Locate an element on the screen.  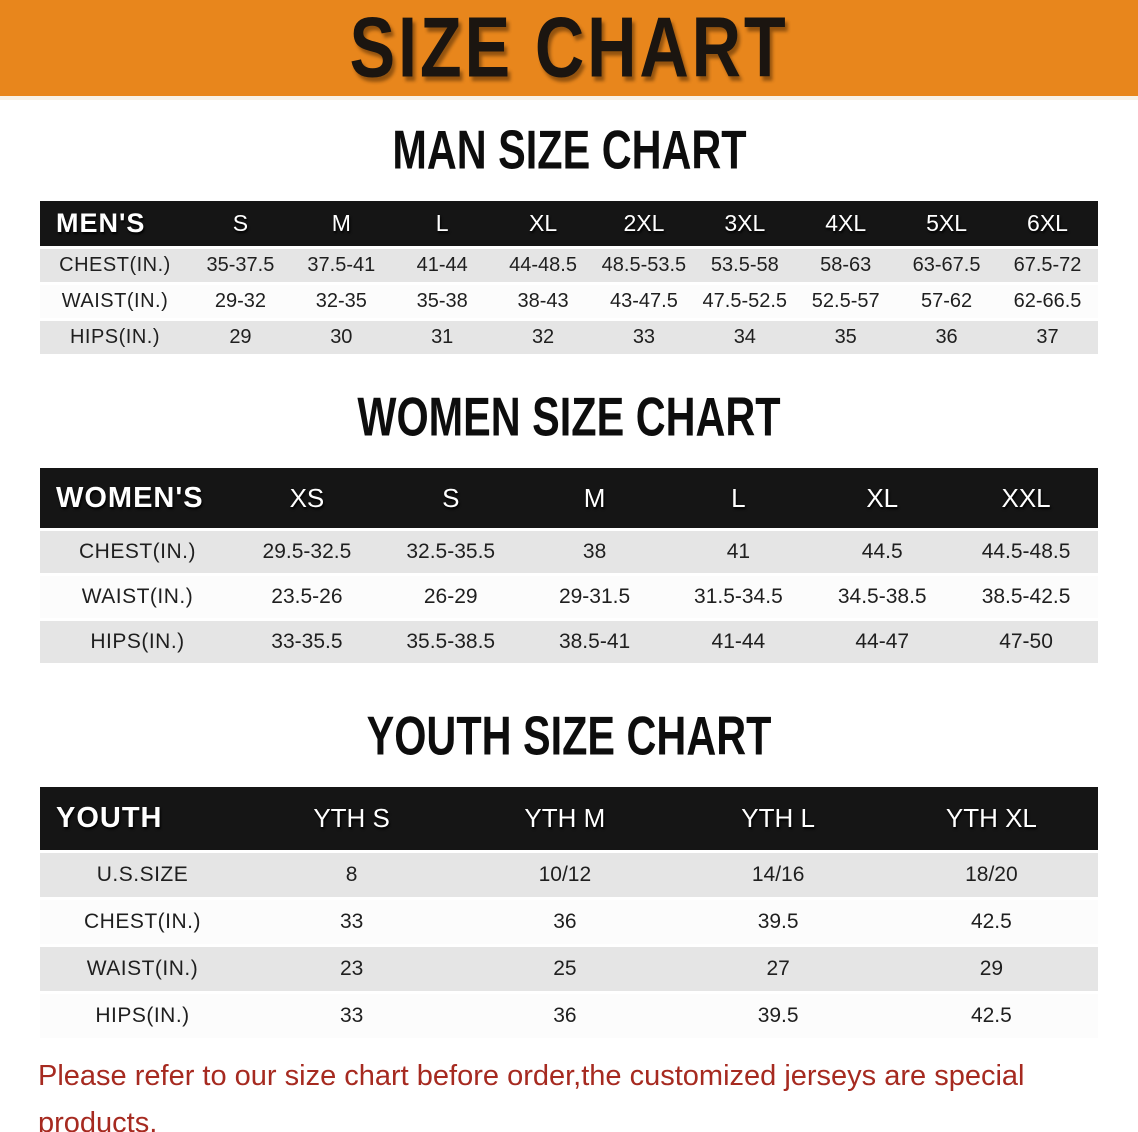
size-cell: 29-32 is located at coordinates (240, 301).